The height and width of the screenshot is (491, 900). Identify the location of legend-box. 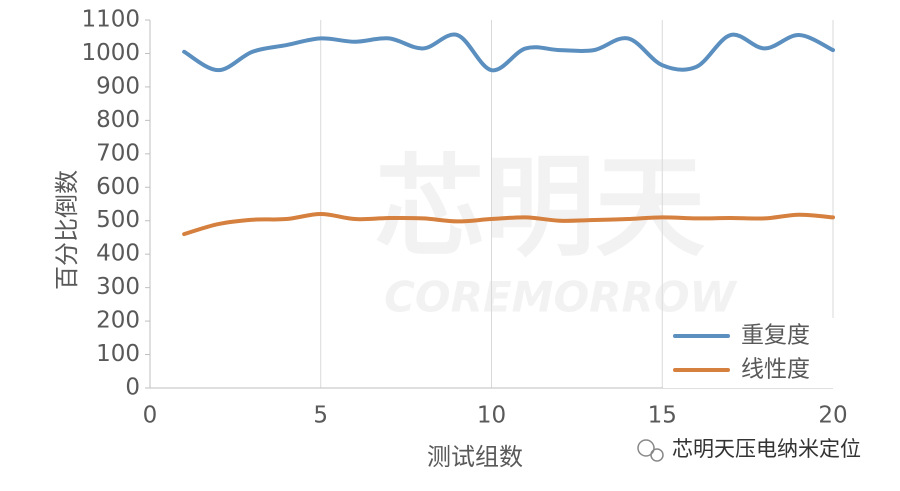
(750, 353).